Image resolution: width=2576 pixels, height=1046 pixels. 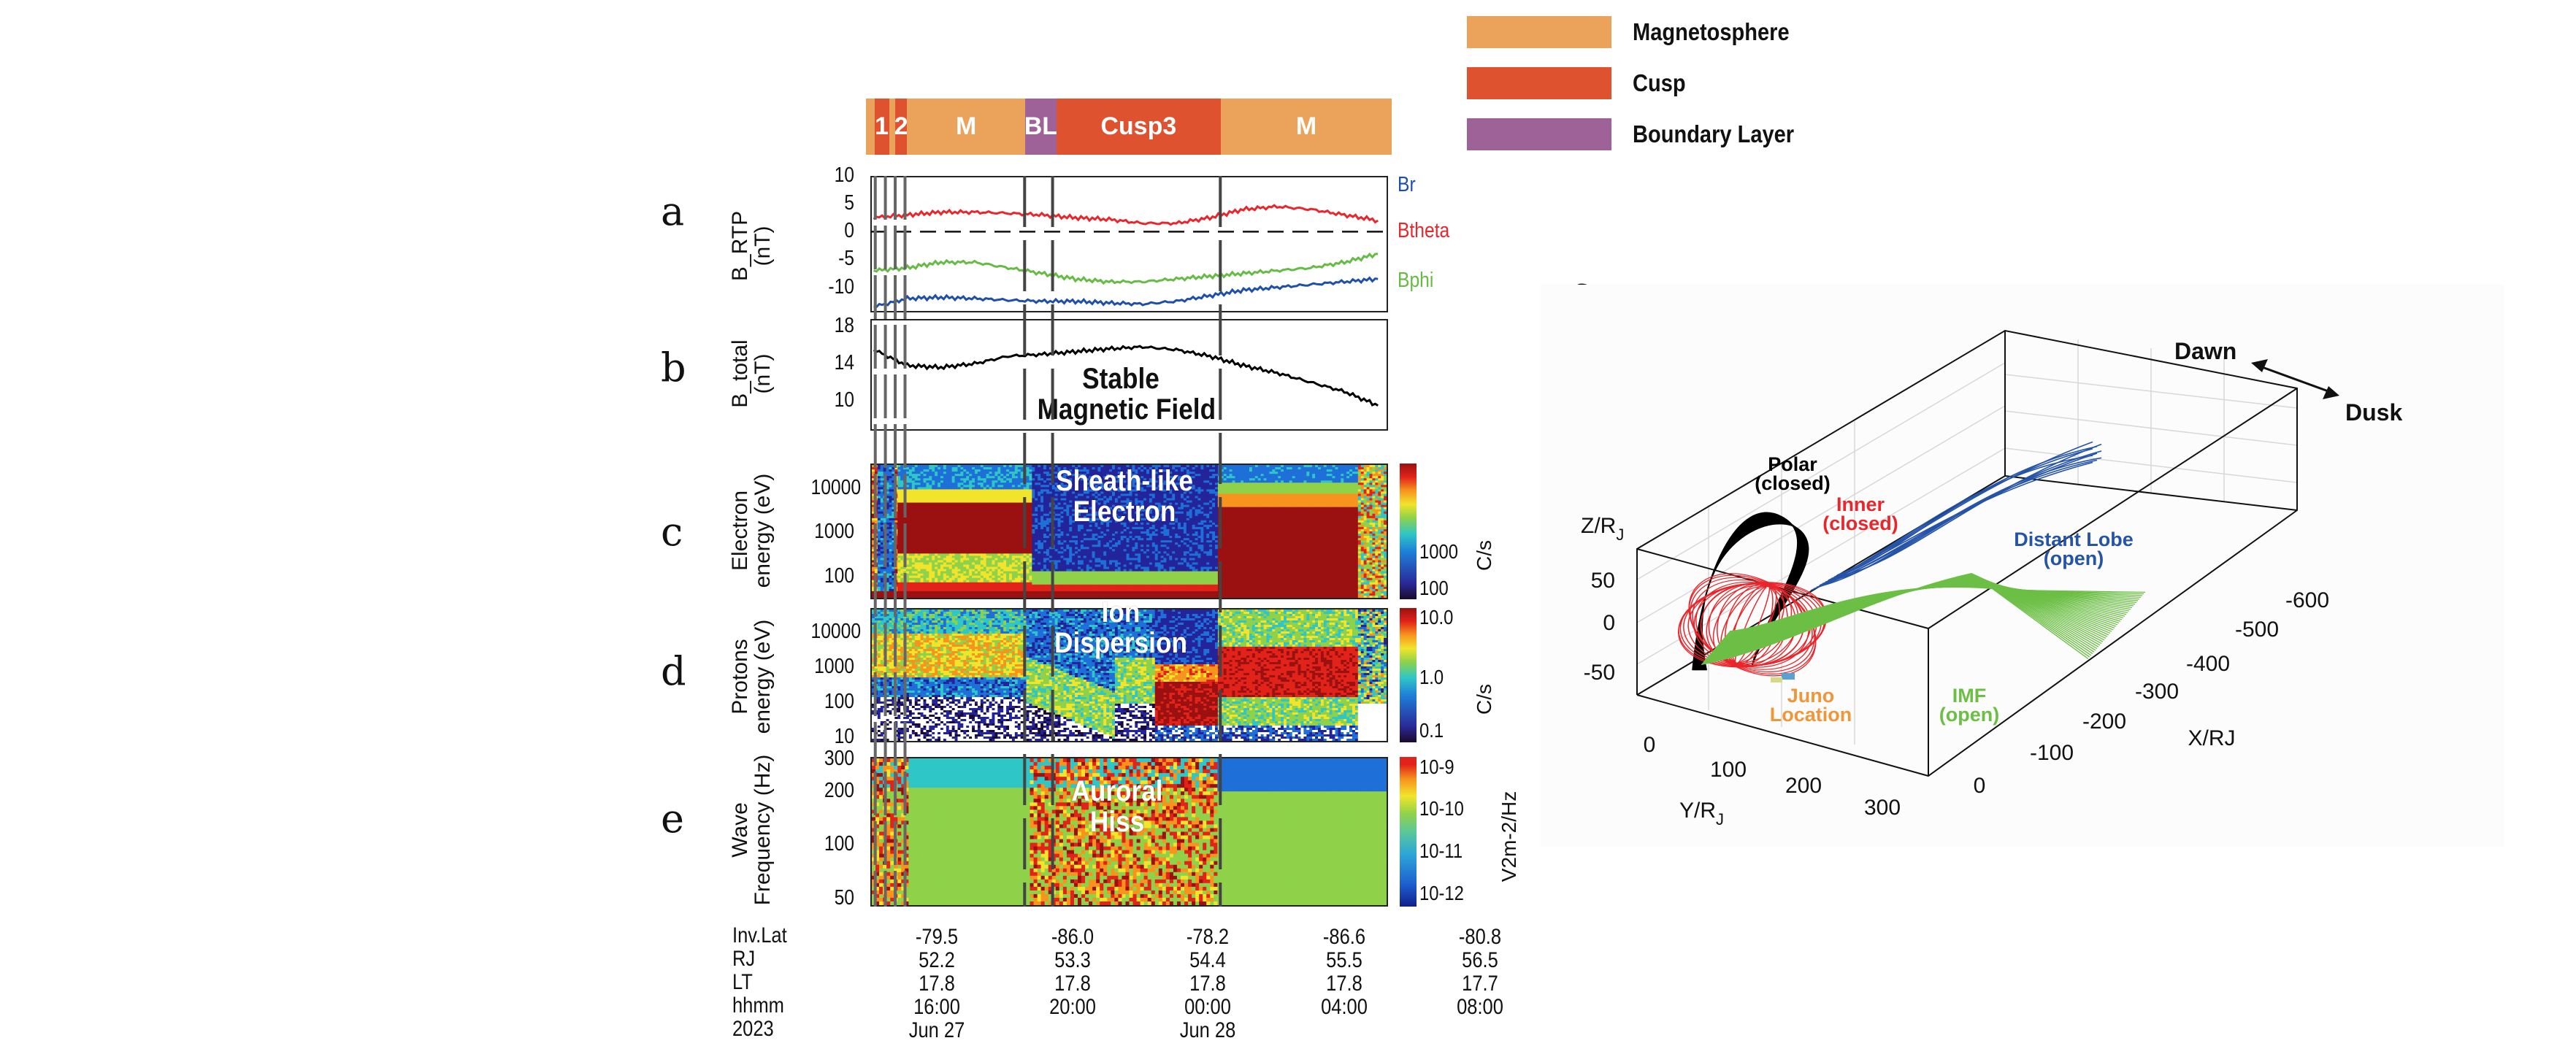 What do you see at coordinates (672, 211) in the screenshot?
I see `panel-letter-a: a` at bounding box center [672, 211].